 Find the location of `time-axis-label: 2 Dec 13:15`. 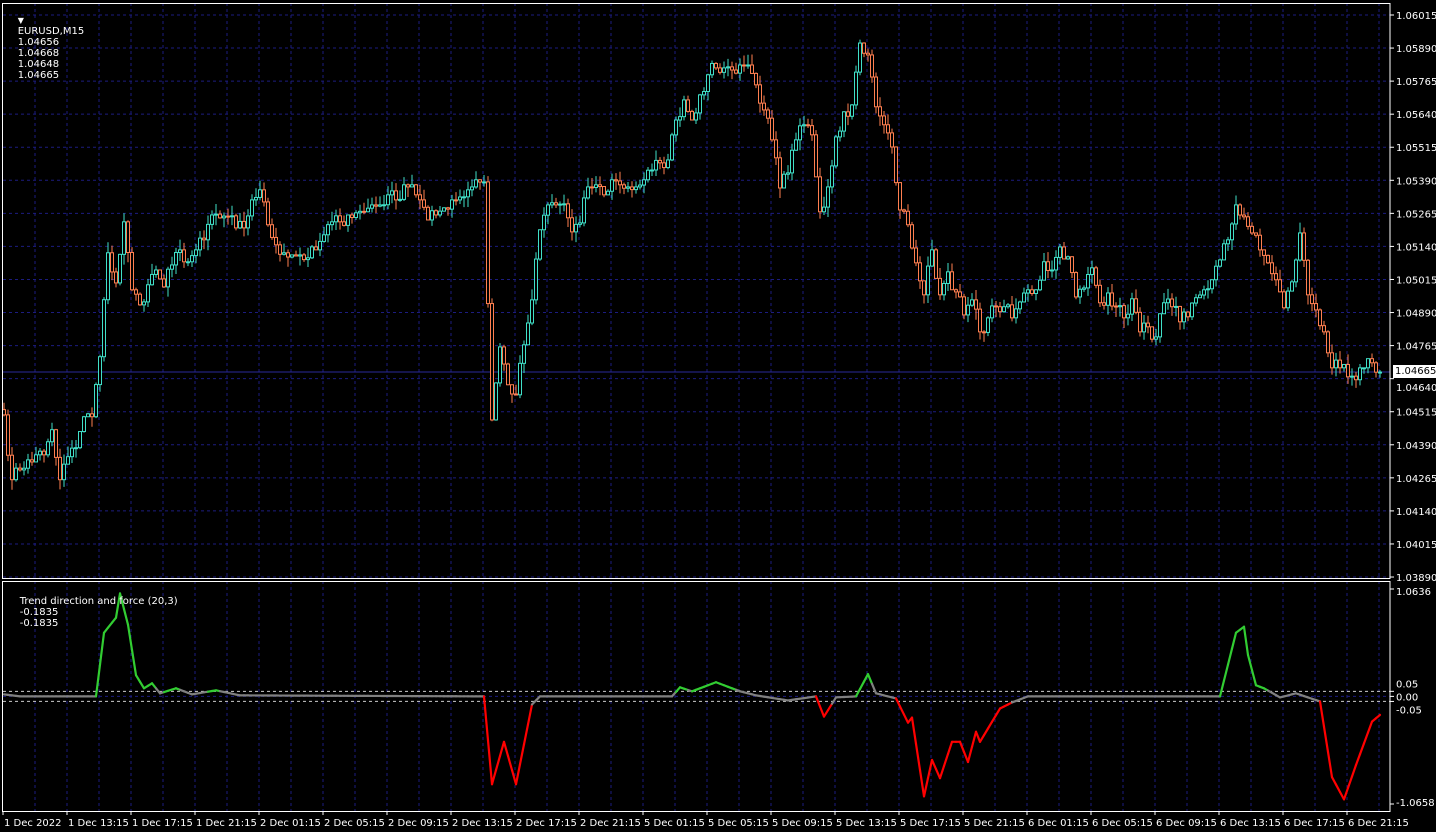

time-axis-label: 2 Dec 13:15 is located at coordinates (482, 823).